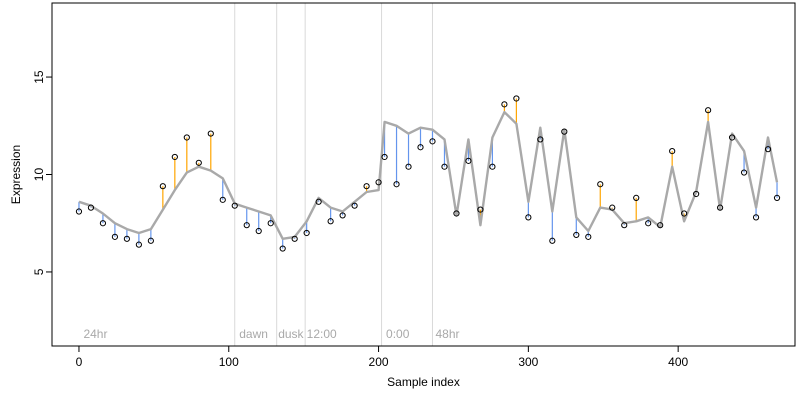  I want to click on x-axis-label: Sample index, so click(423, 382).